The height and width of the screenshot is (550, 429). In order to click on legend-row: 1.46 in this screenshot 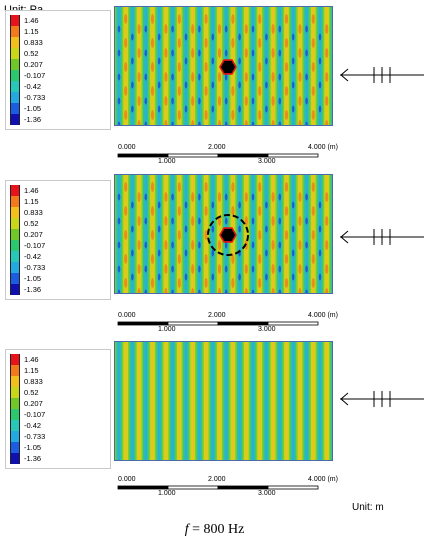, I will do `click(24, 359)`.